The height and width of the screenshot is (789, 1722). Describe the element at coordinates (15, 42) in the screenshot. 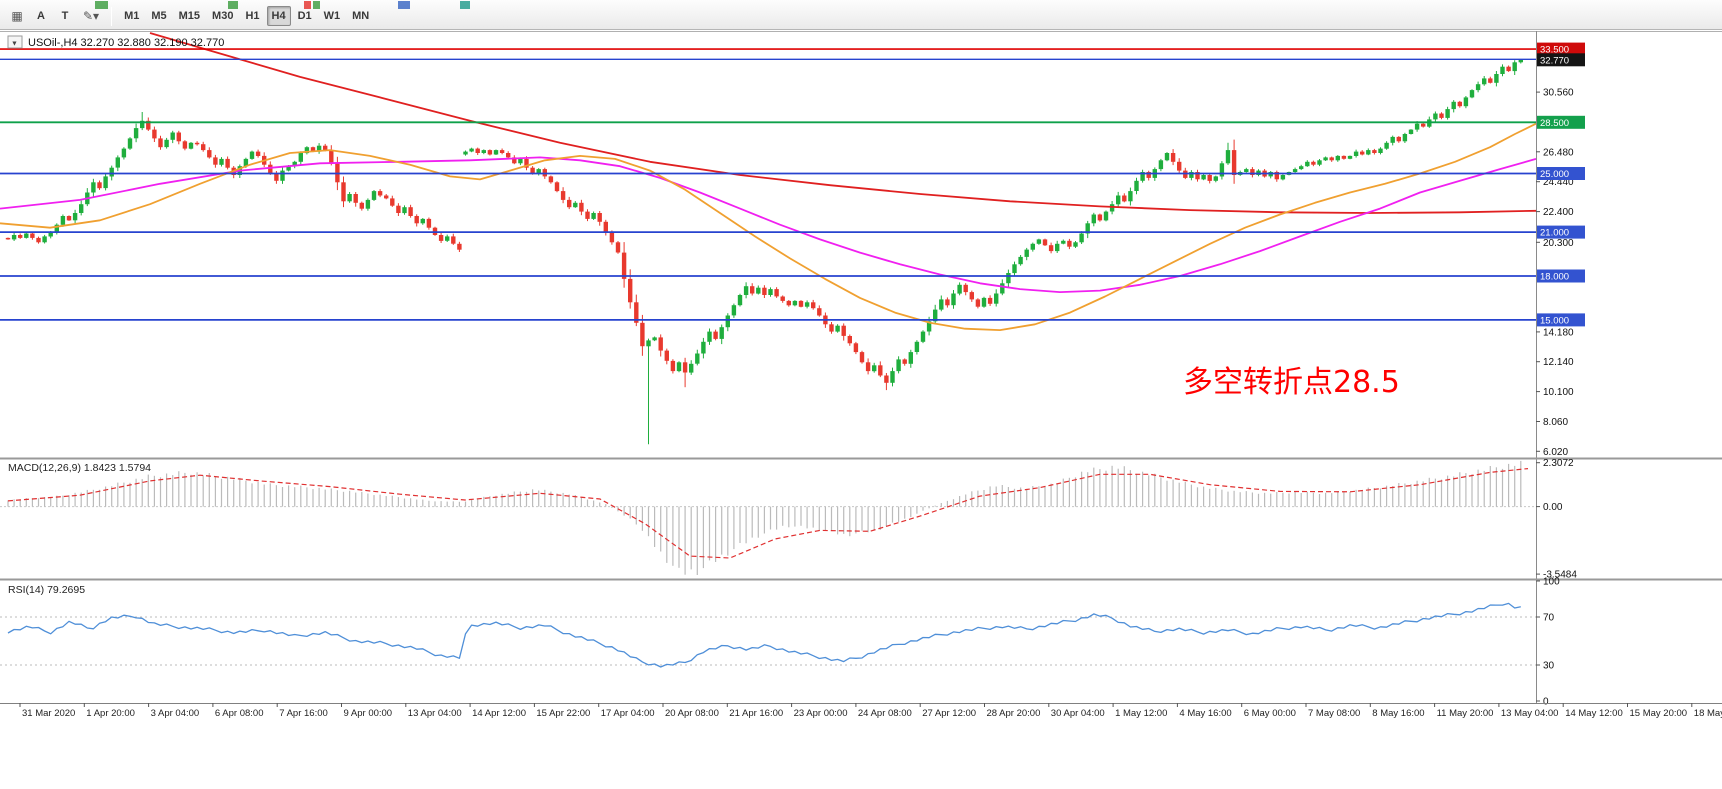

I see `chart-menu-button` at that location.